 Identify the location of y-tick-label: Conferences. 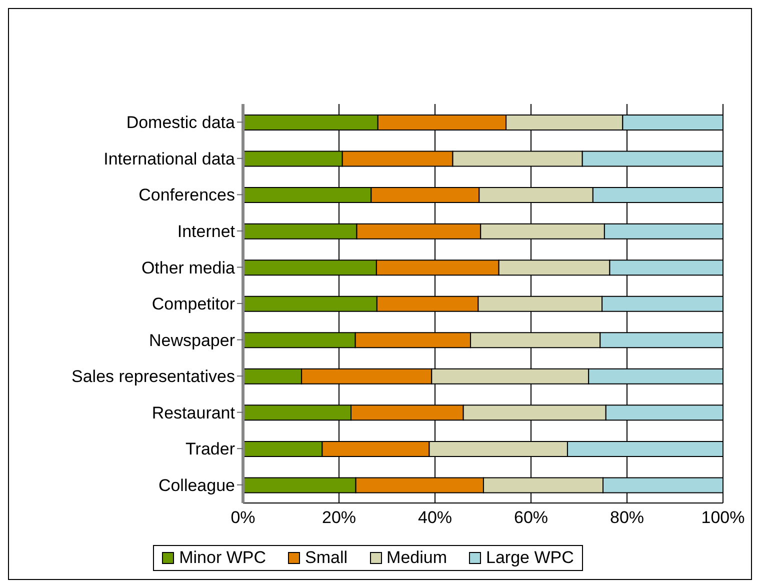
(186, 195).